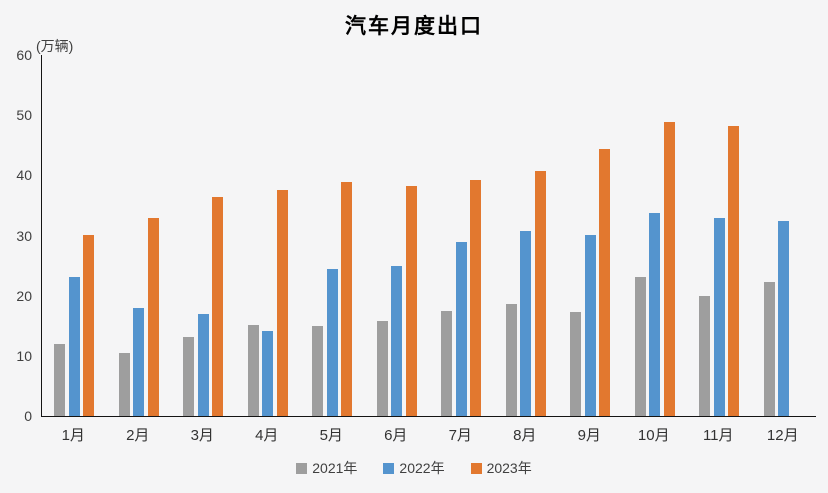 The image size is (828, 493). I want to click on bar-2023年-3月, so click(218, 306).